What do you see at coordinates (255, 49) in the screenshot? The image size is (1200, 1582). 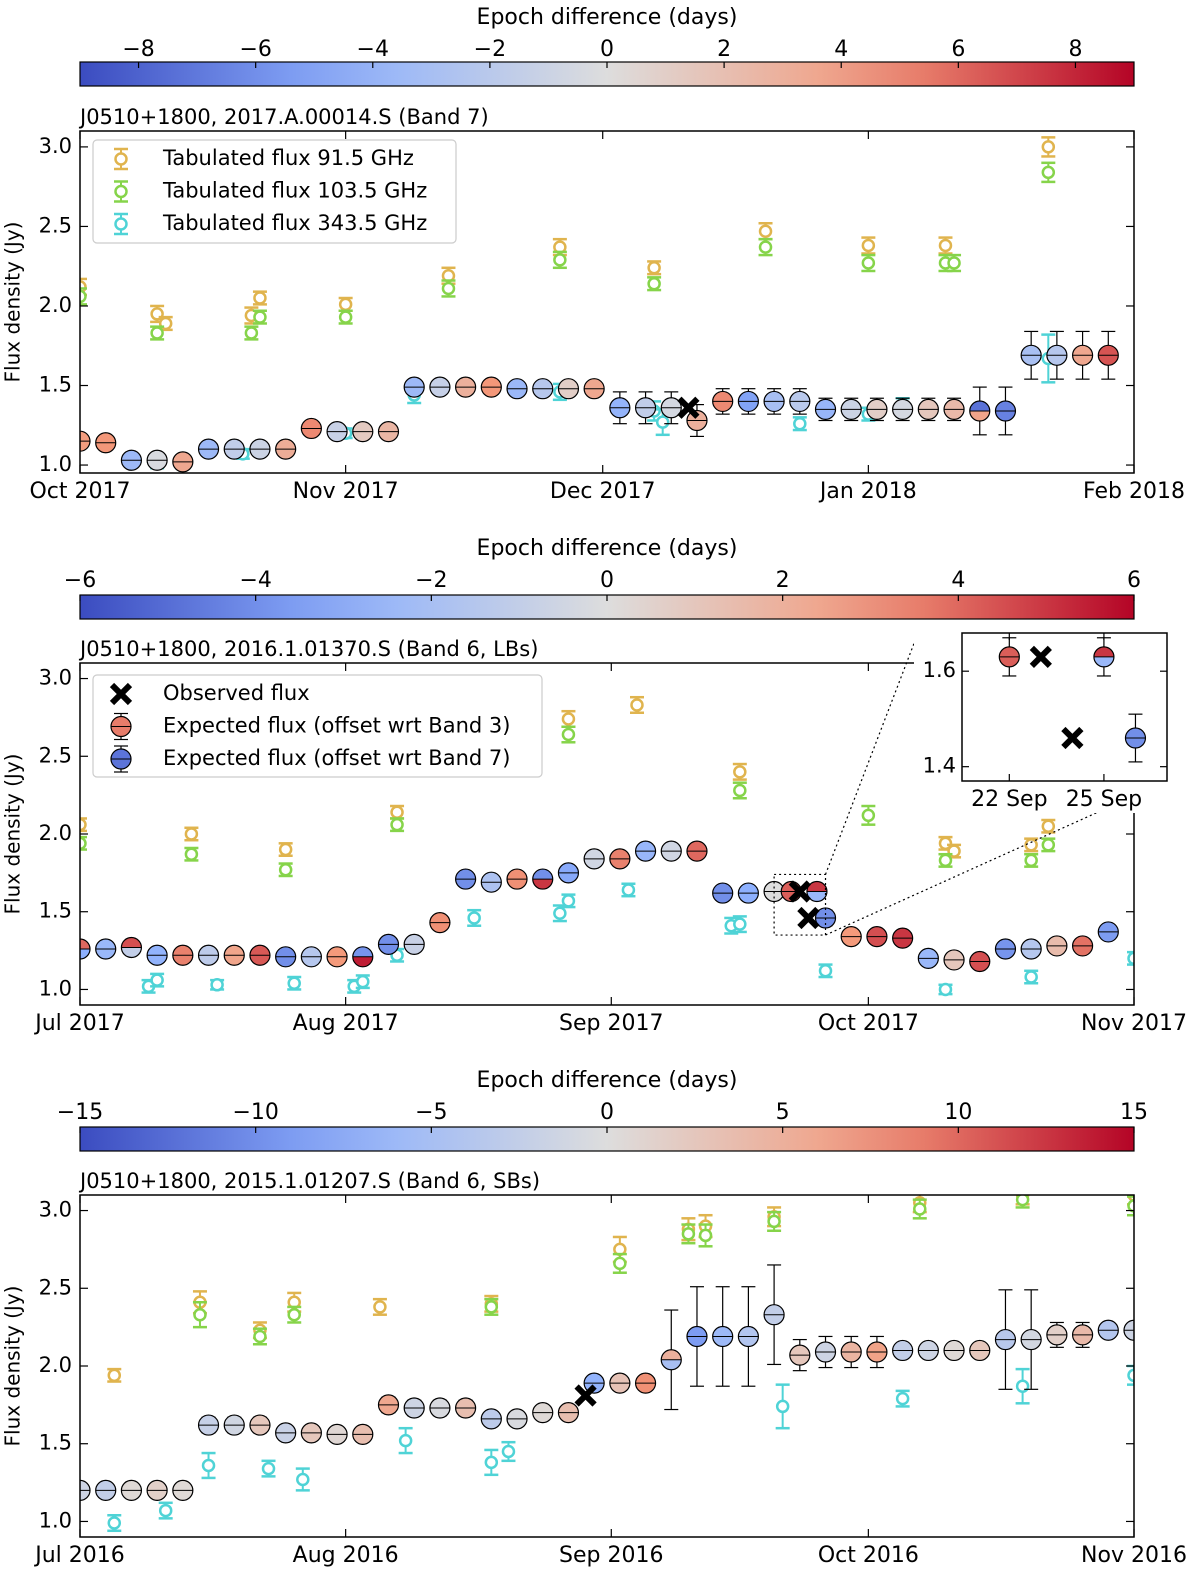 I see `colorbar-tick-label: −6` at bounding box center [255, 49].